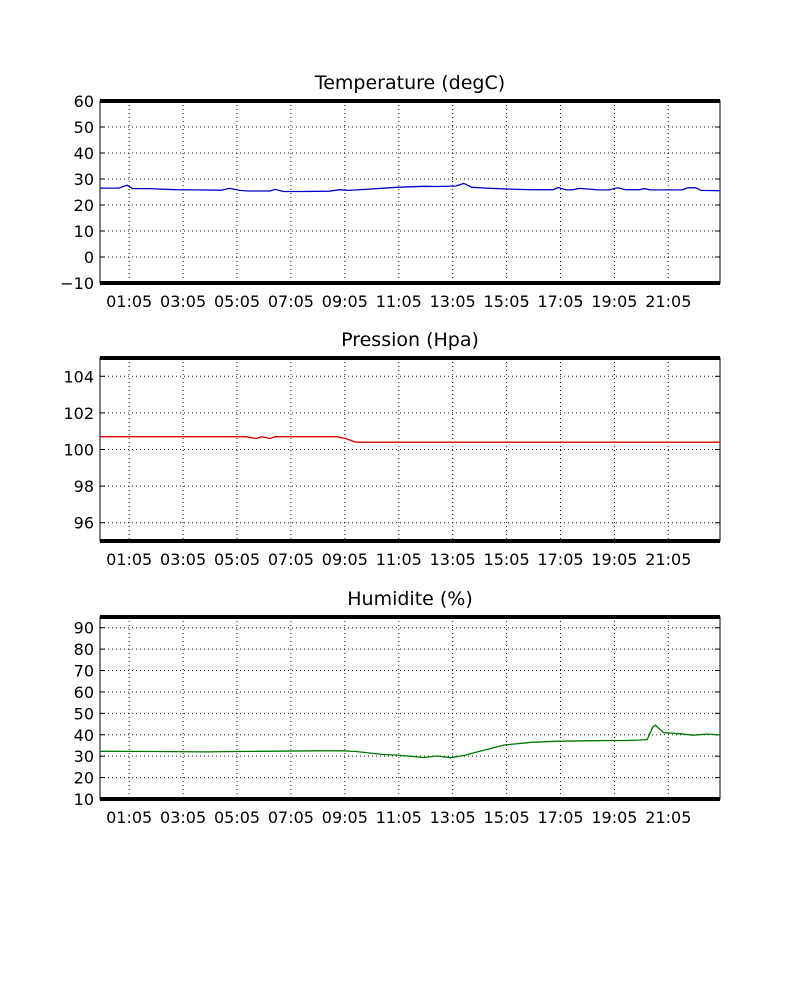  What do you see at coordinates (668, 301) in the screenshot?
I see `temperature-xtick-label-10: 21:05` at bounding box center [668, 301].